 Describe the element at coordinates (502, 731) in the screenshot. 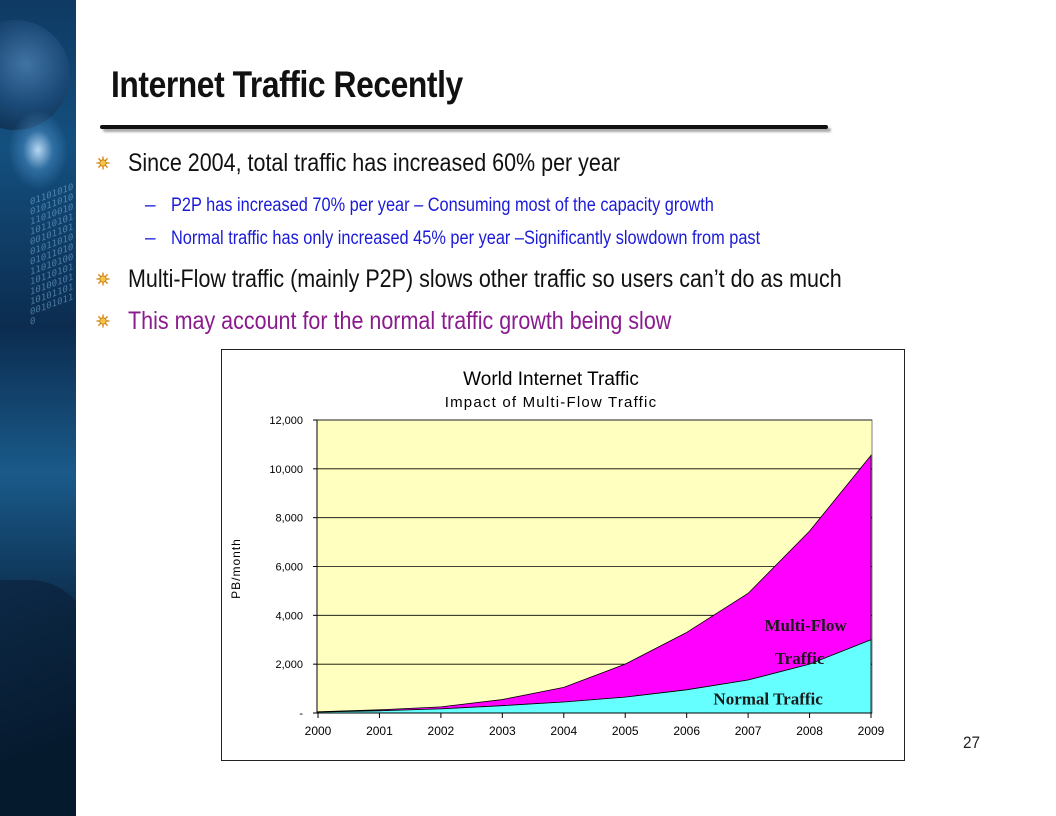

I see `x-tick-label: 2003` at that location.